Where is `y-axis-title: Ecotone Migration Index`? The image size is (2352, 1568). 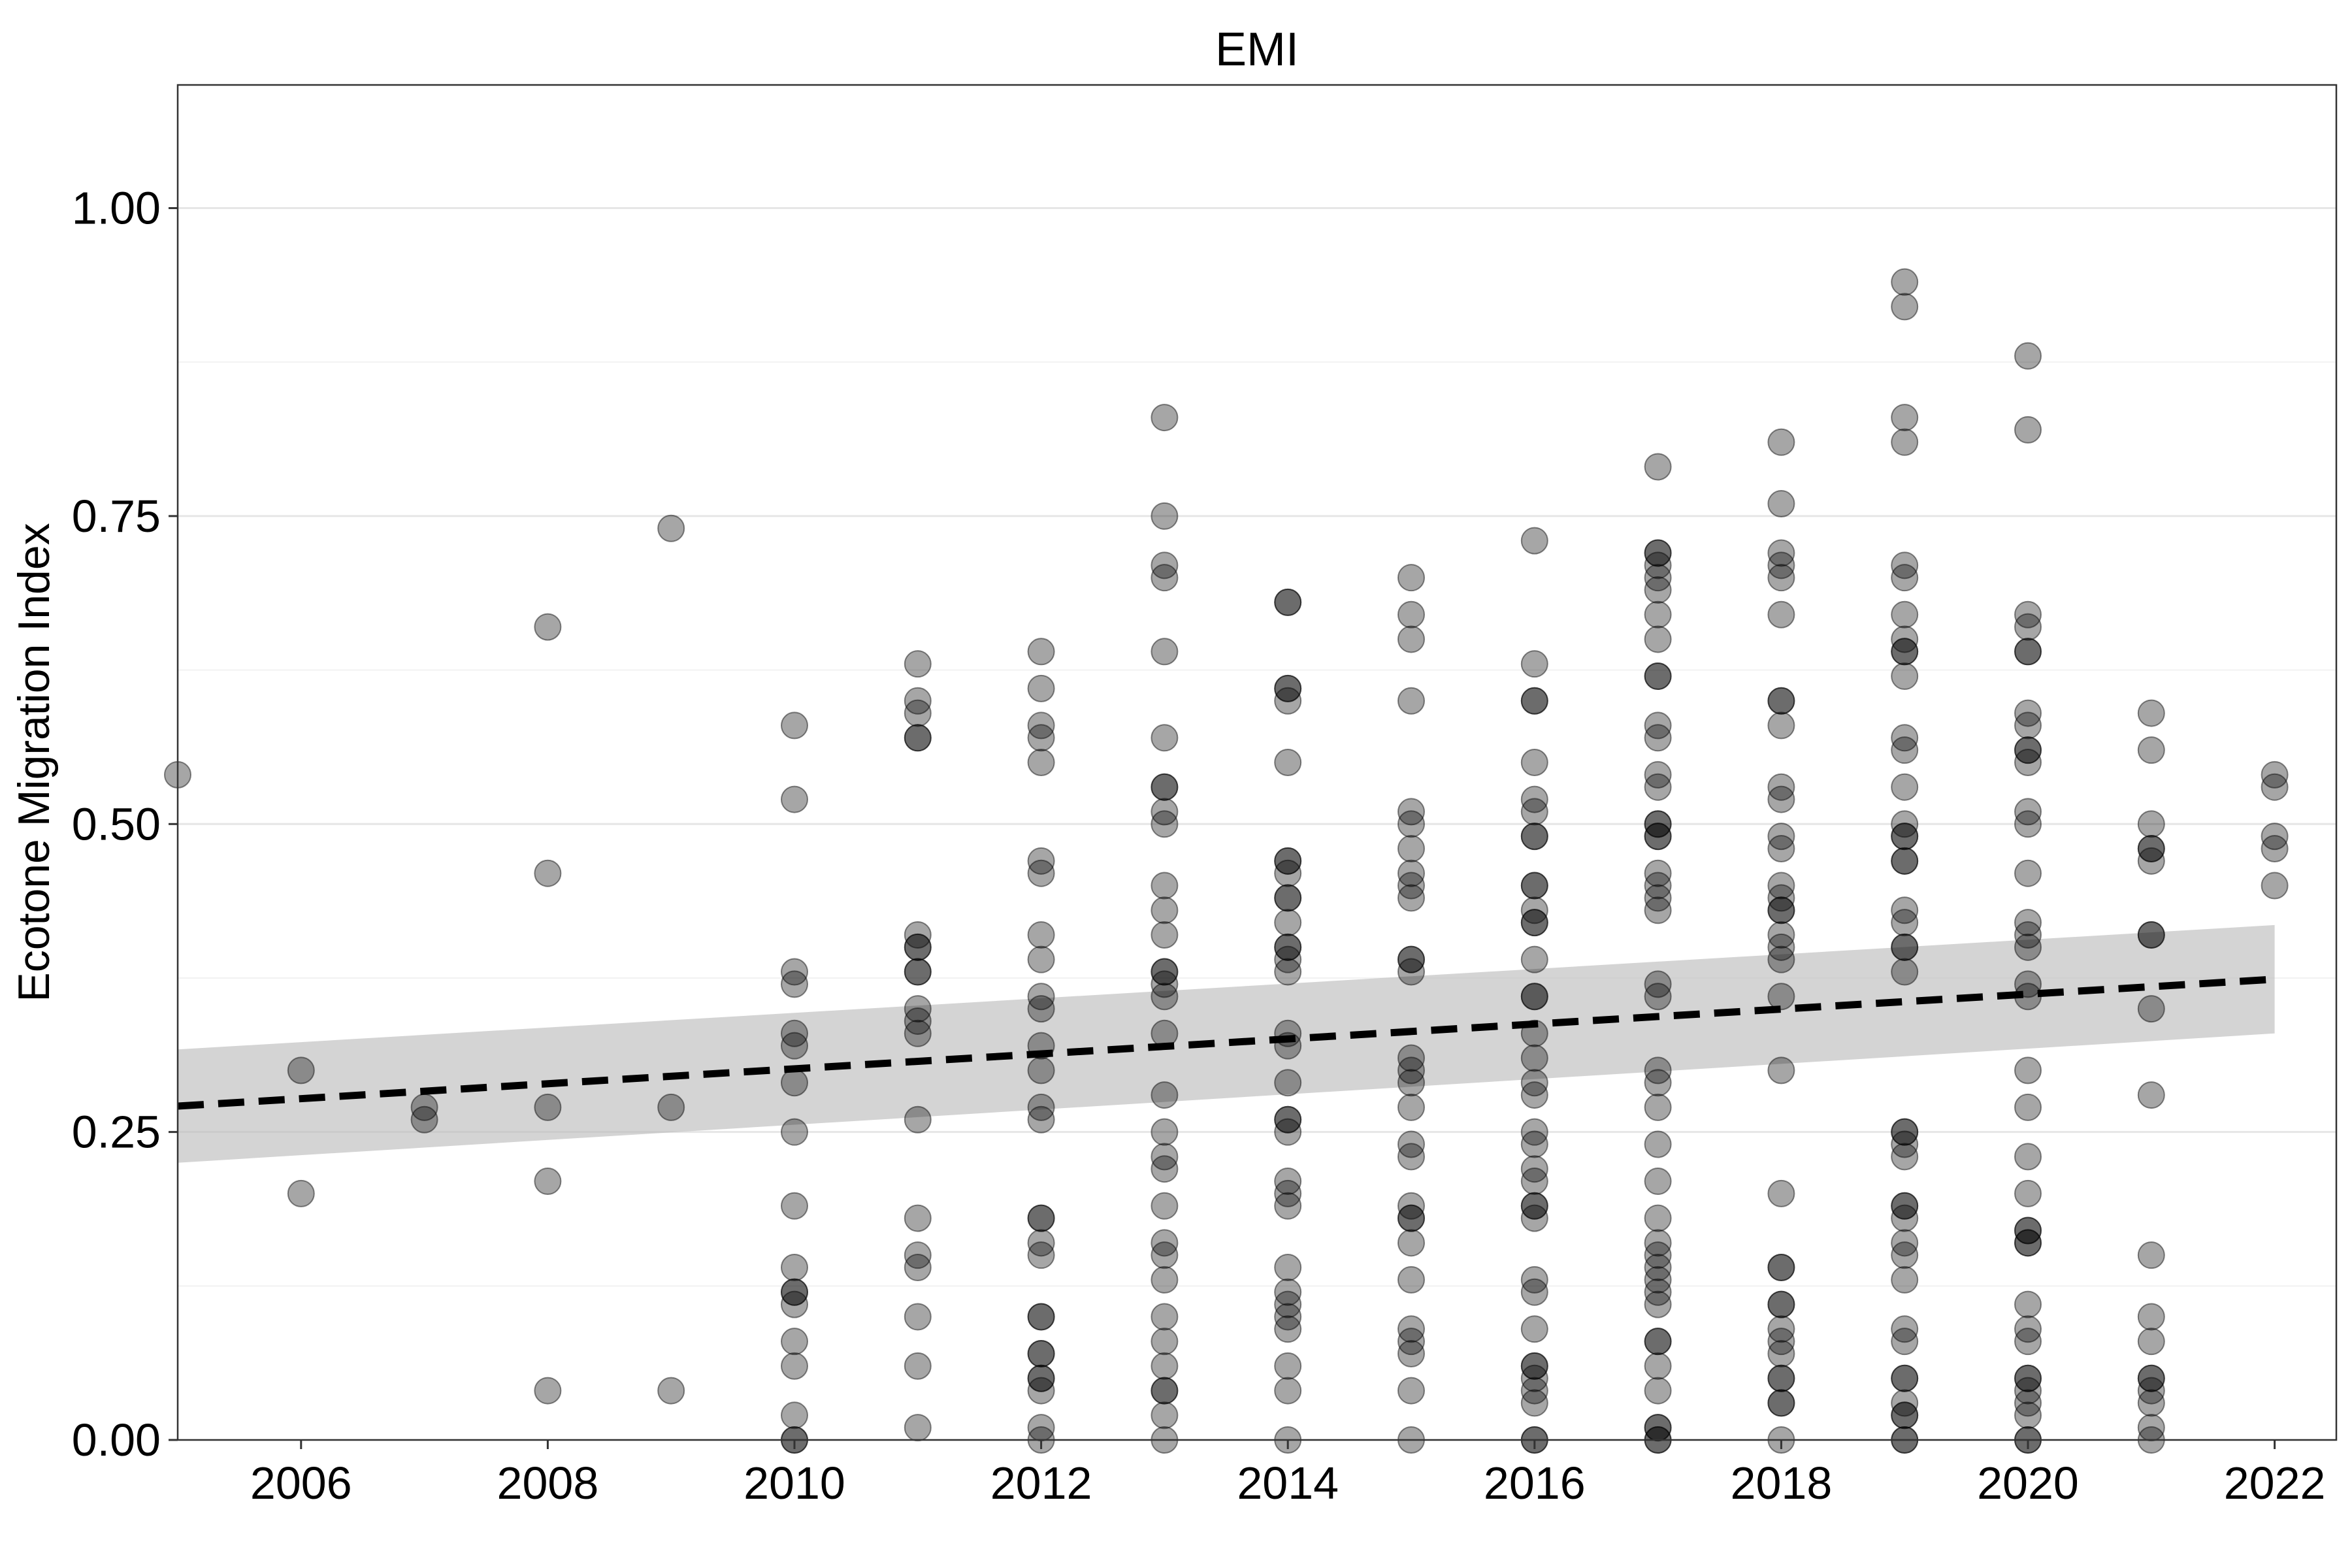
y-axis-title: Ecotone Migration Index is located at coordinates (34, 762).